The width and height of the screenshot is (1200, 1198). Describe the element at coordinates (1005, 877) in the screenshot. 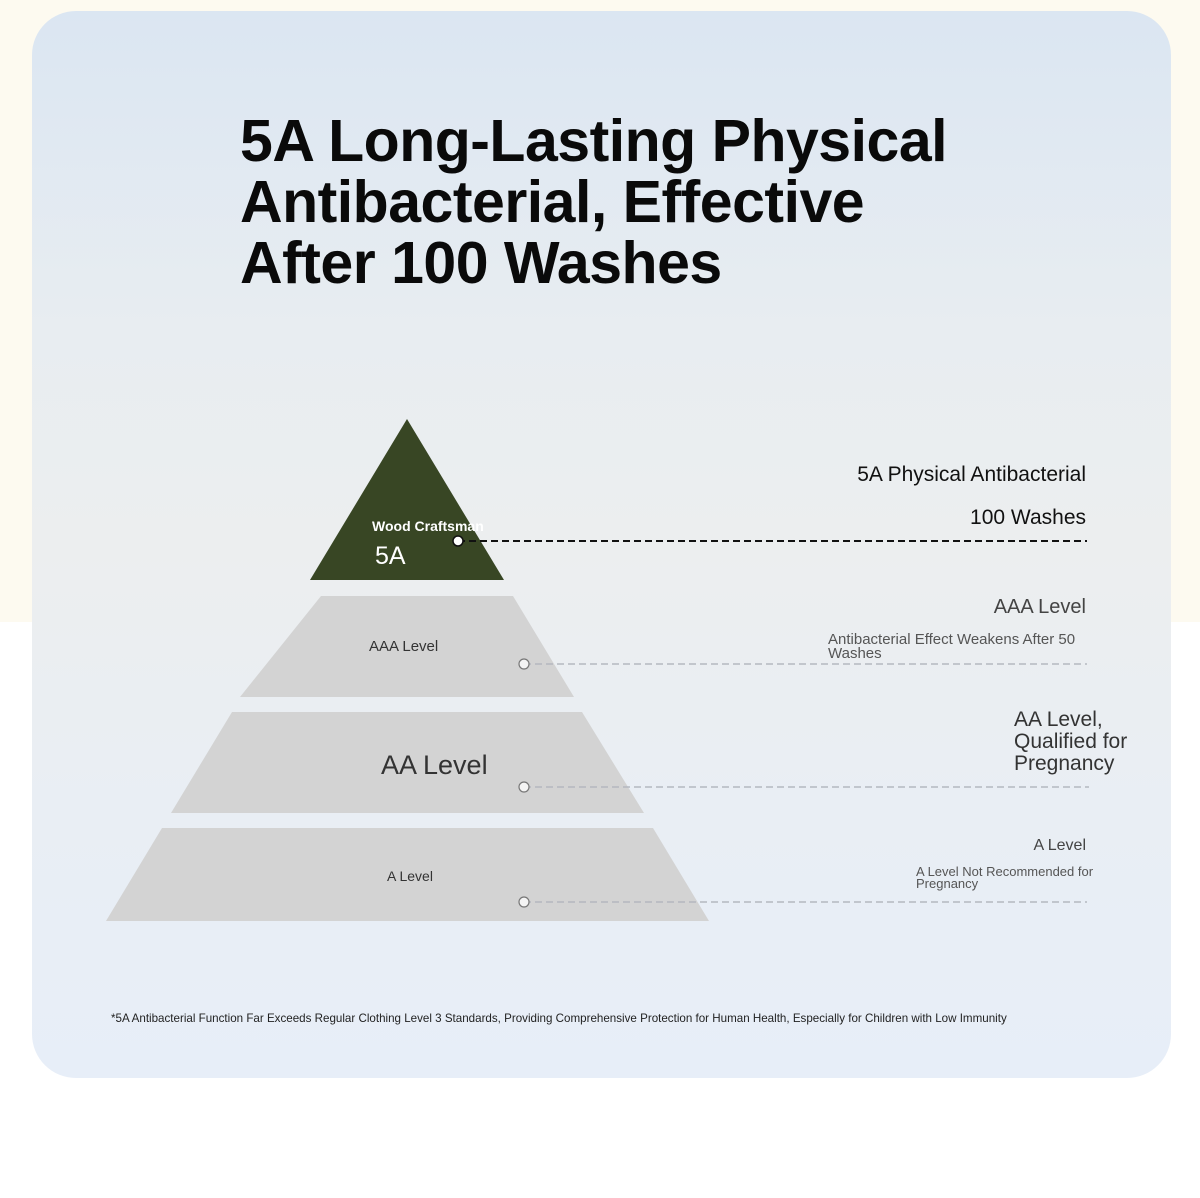

I see `callout-a-detail: A Level Not Recommended for Pregnancy` at that location.